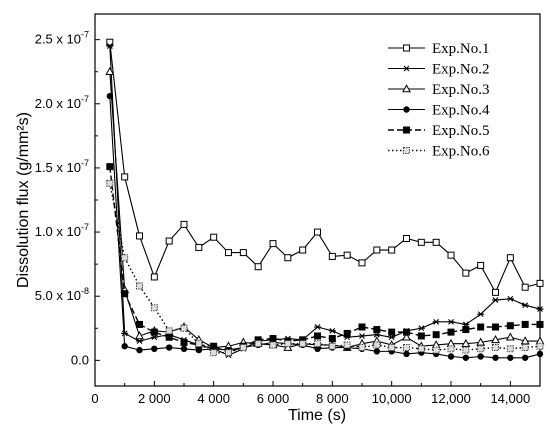 This screenshot has width=550, height=437. Describe the element at coordinates (461, 49) in the screenshot. I see `legend-label: Exp.No.1` at that location.